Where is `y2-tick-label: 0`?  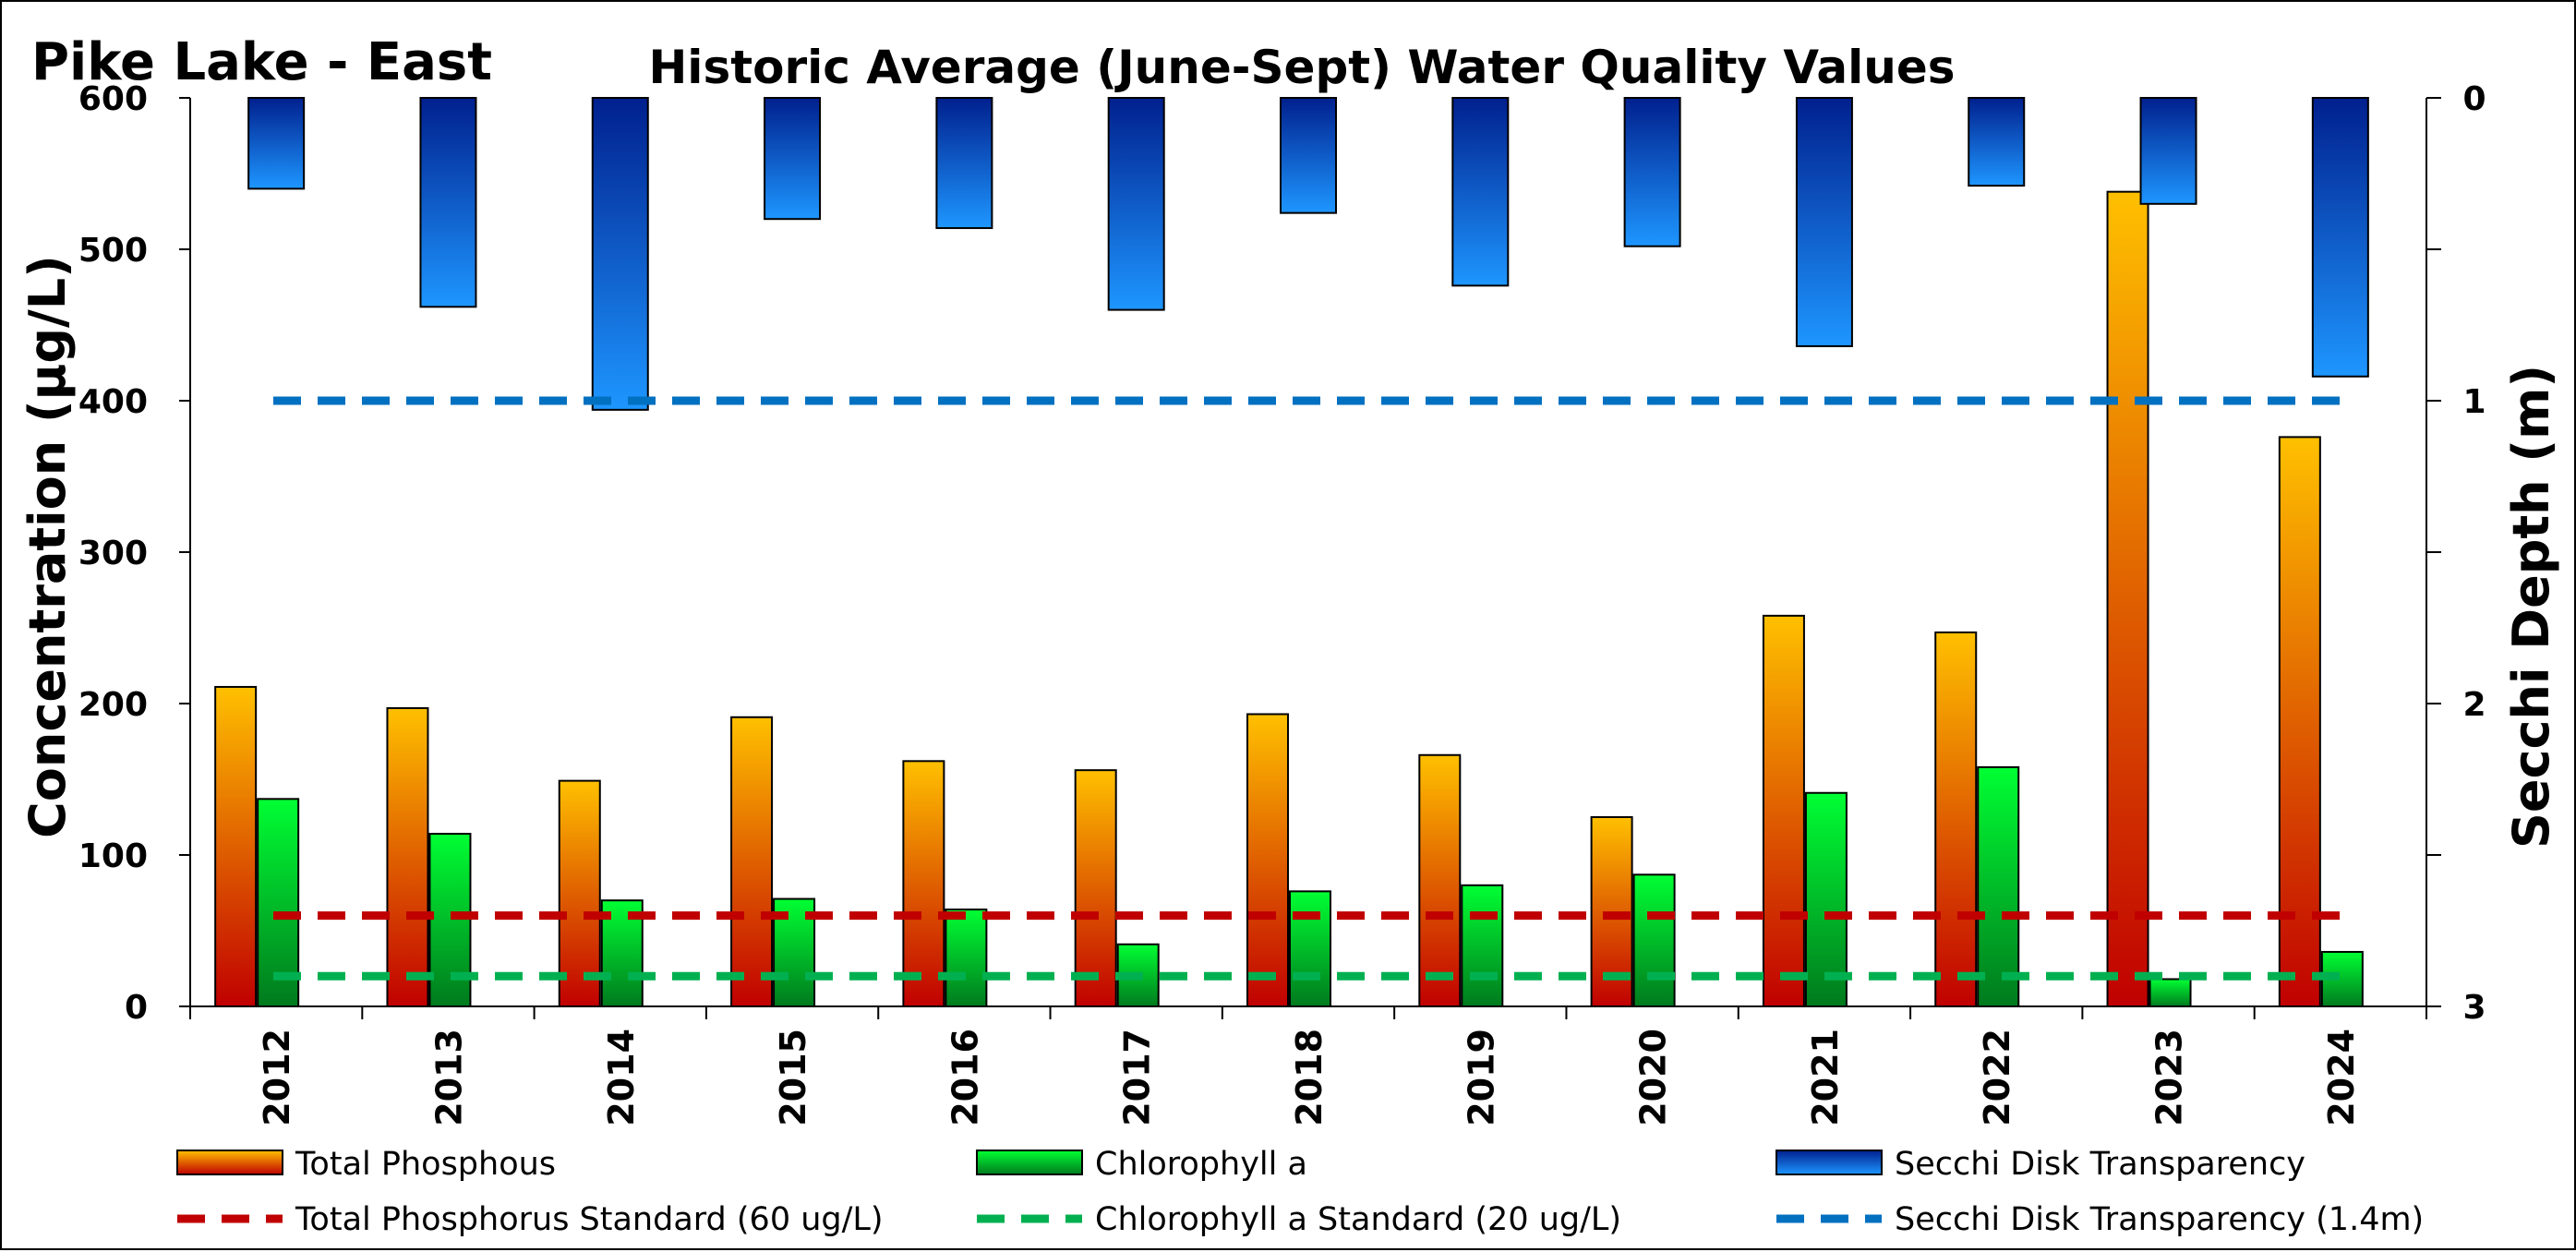
y2-tick-label: 0 is located at coordinates (2474, 99).